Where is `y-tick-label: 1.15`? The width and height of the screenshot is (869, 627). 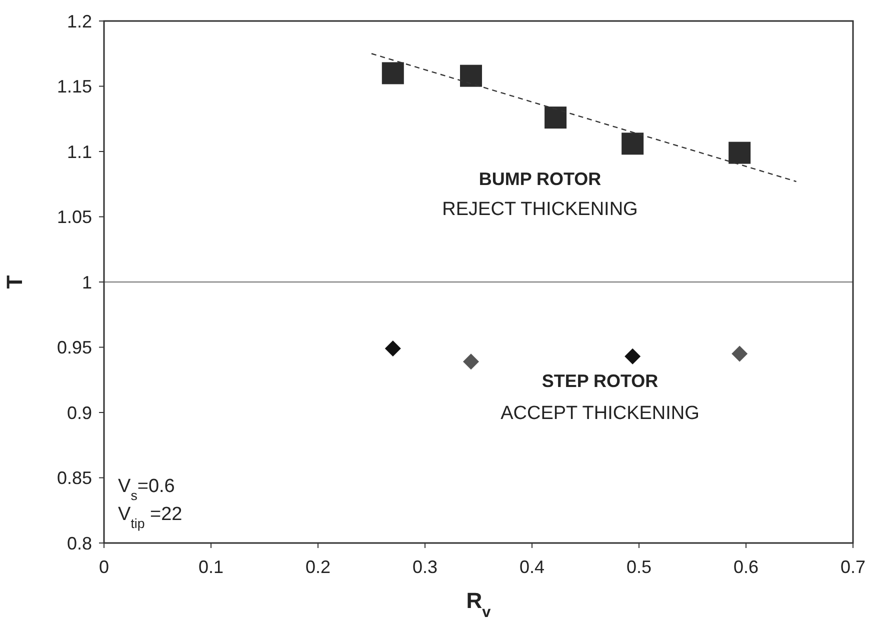 y-tick-label: 1.15 is located at coordinates (74, 86).